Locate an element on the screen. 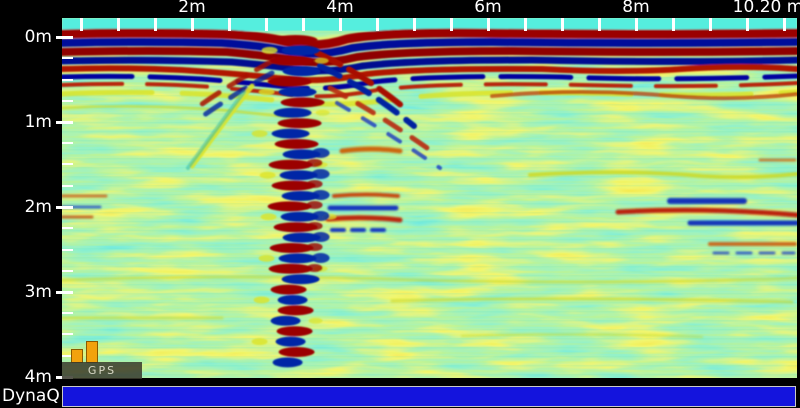 The image size is (800, 408). hyperbola-limbs is located at coordinates (314, 110).